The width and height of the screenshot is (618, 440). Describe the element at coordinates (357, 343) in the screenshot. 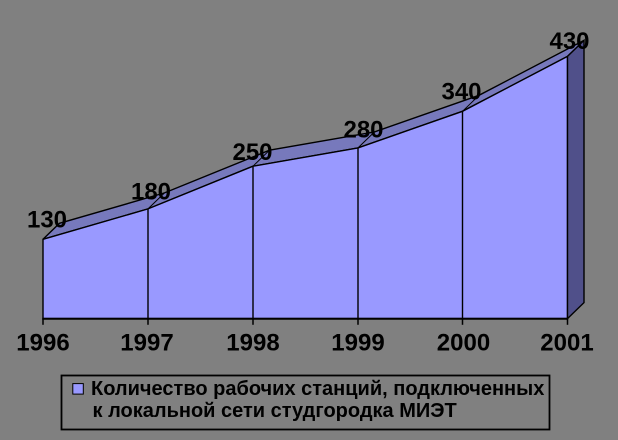

I see `svg-text: 1999` at that location.